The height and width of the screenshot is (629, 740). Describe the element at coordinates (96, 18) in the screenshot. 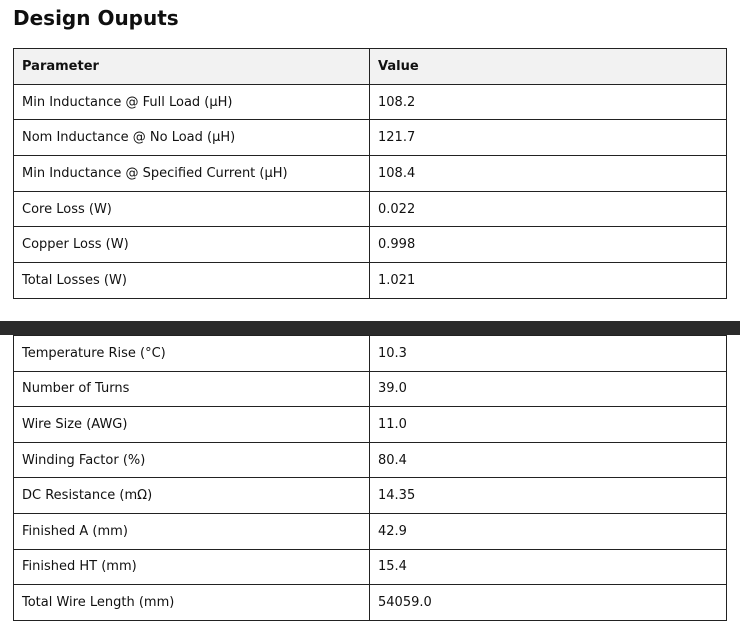

I see `page-title: Design Ouputs` at that location.